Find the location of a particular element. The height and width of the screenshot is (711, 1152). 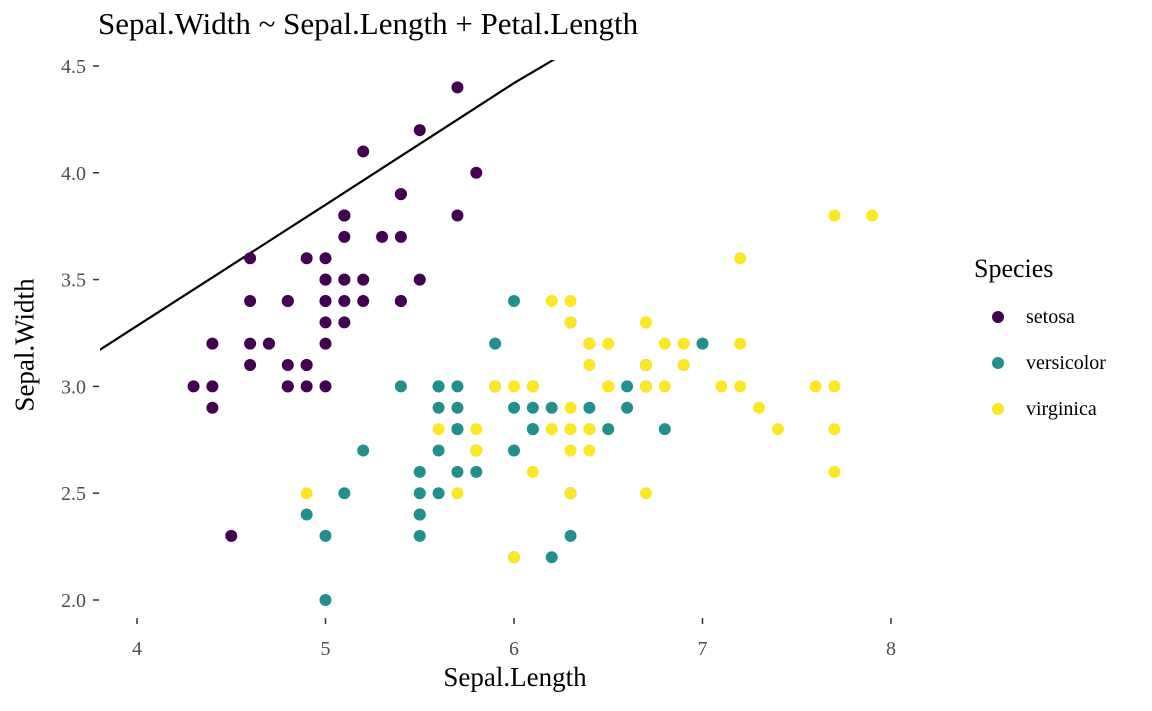

legend-item-versicolor: versicolor is located at coordinates (1040, 363).